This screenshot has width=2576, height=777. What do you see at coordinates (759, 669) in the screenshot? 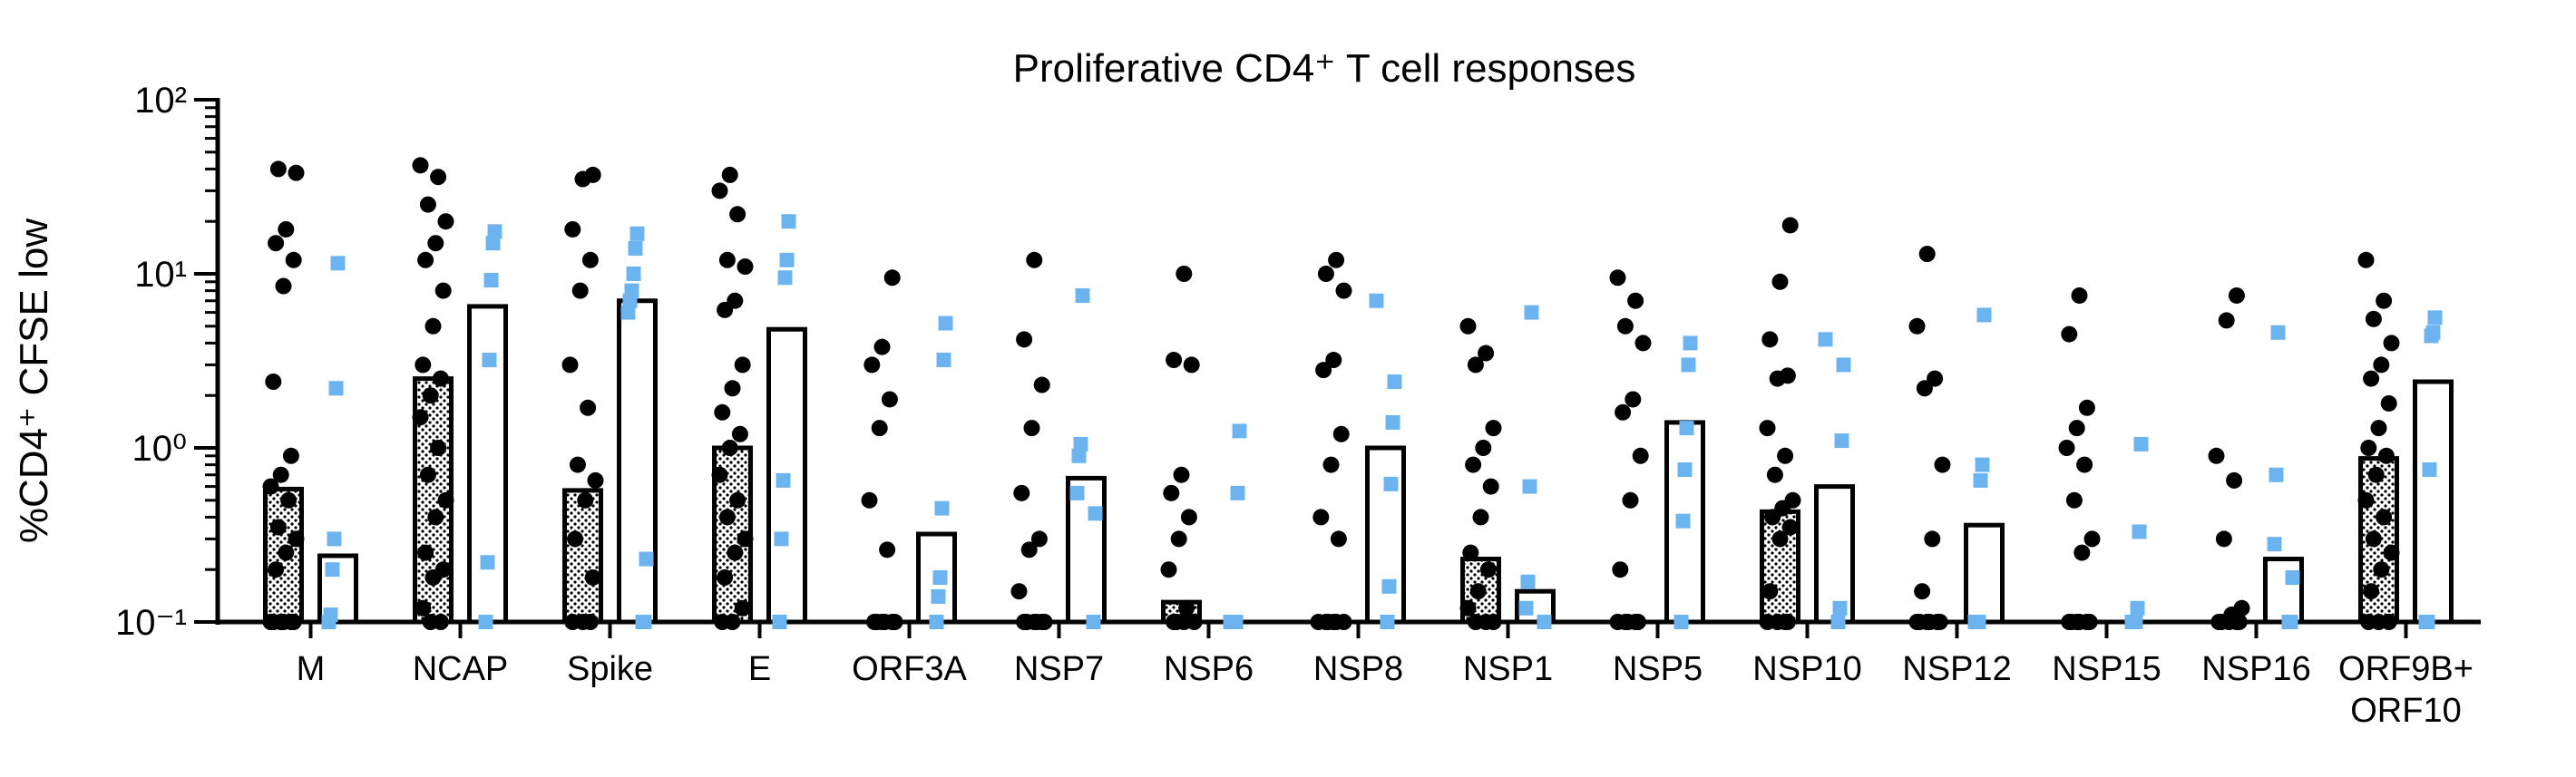
I see `x-tick-label: E` at bounding box center [759, 669].